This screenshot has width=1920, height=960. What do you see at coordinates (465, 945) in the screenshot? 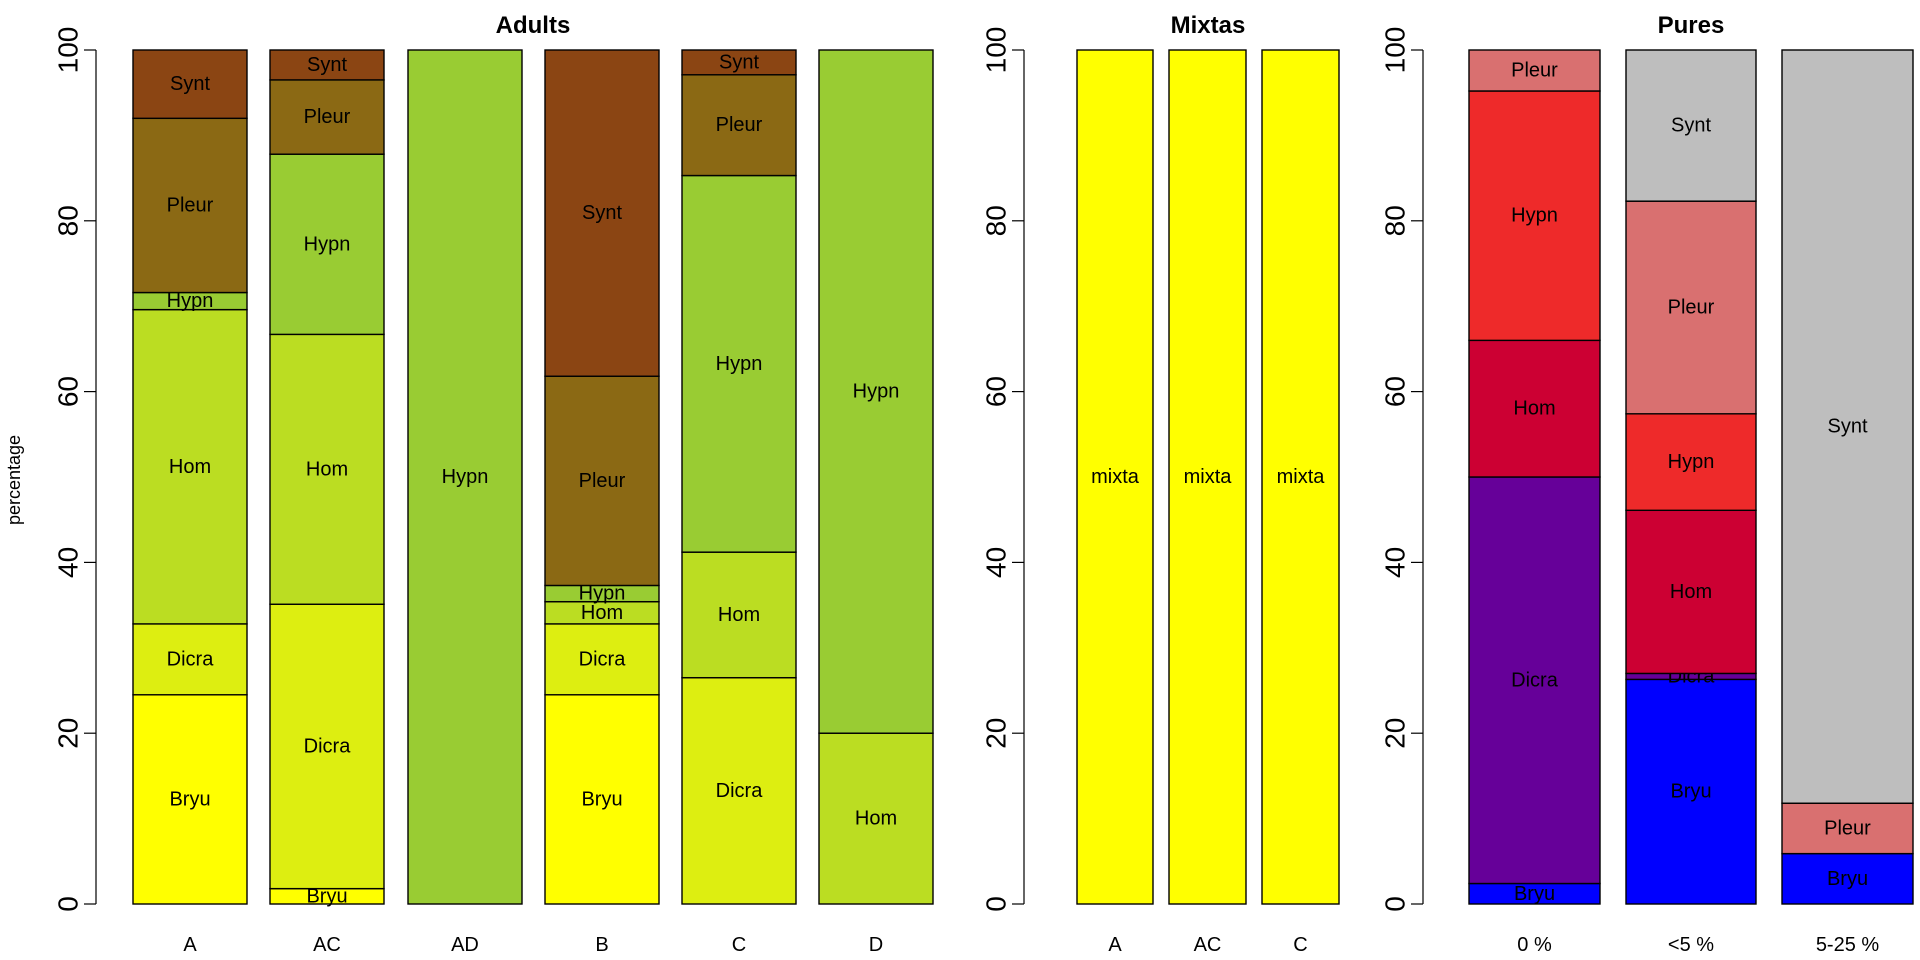
I see `category-label: AD` at bounding box center [465, 945].